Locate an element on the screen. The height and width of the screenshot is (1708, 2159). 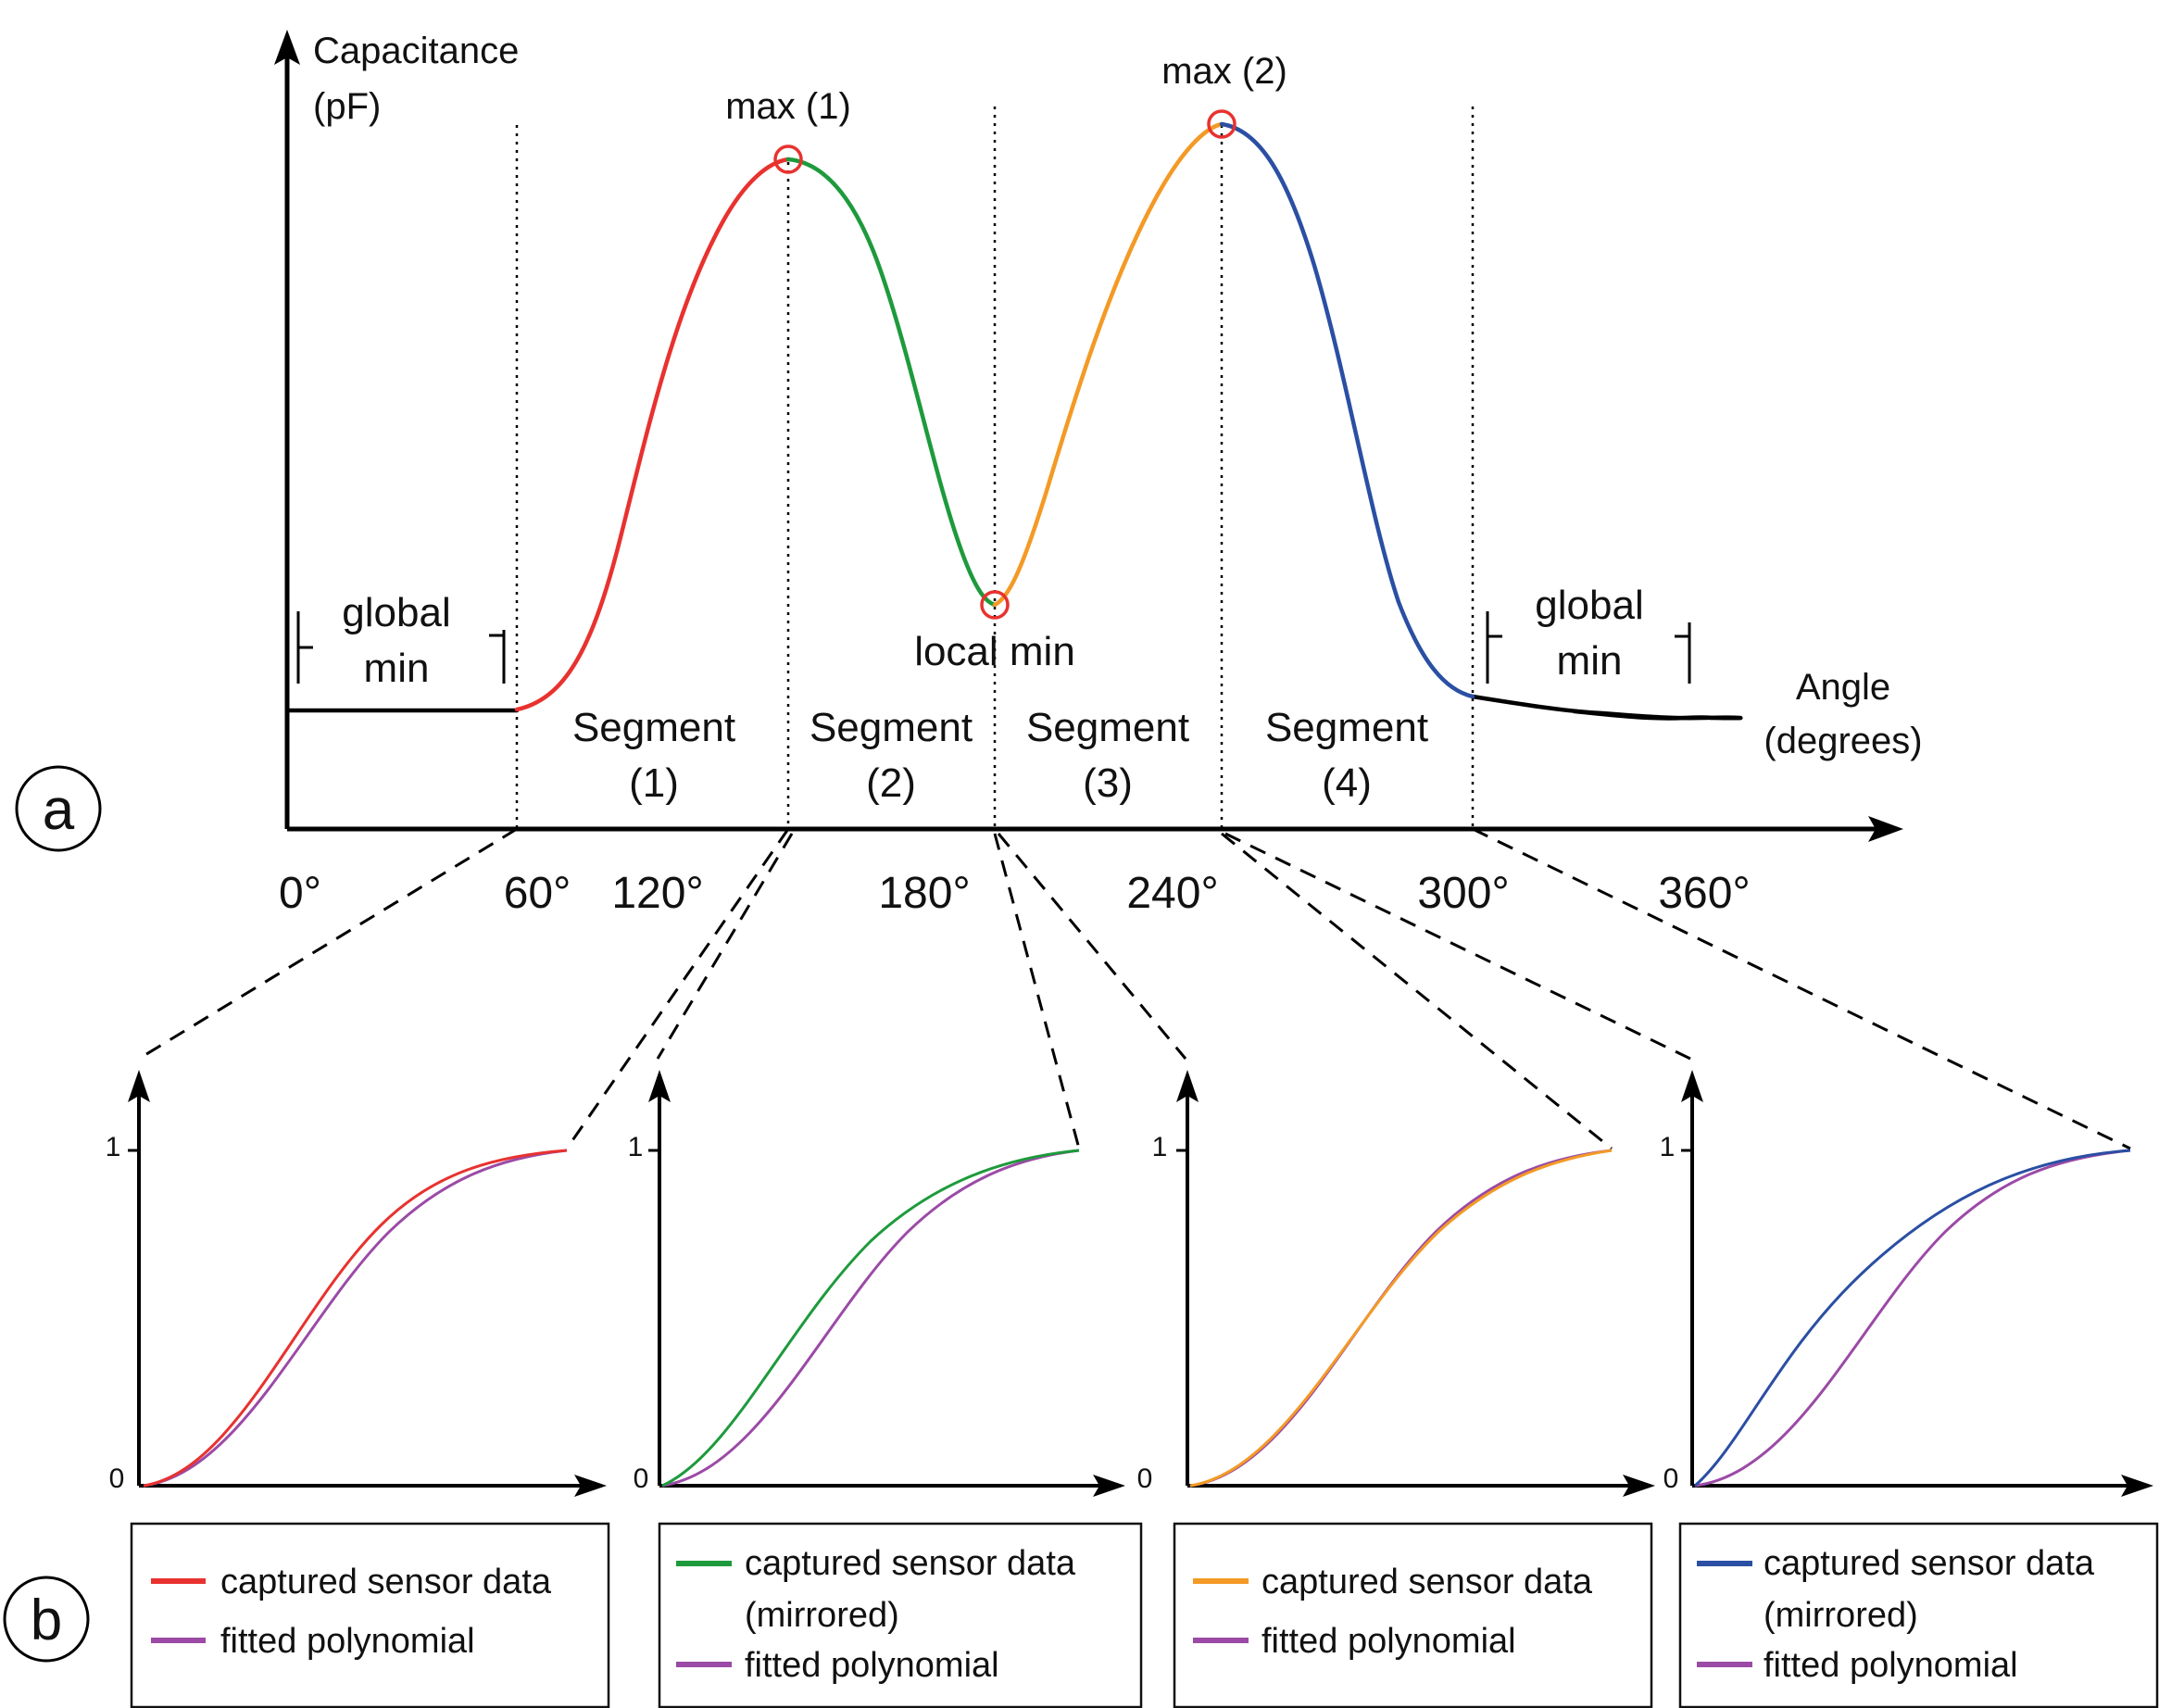
subplot-4-y-tick-0: 0 is located at coordinates (1671, 1479).